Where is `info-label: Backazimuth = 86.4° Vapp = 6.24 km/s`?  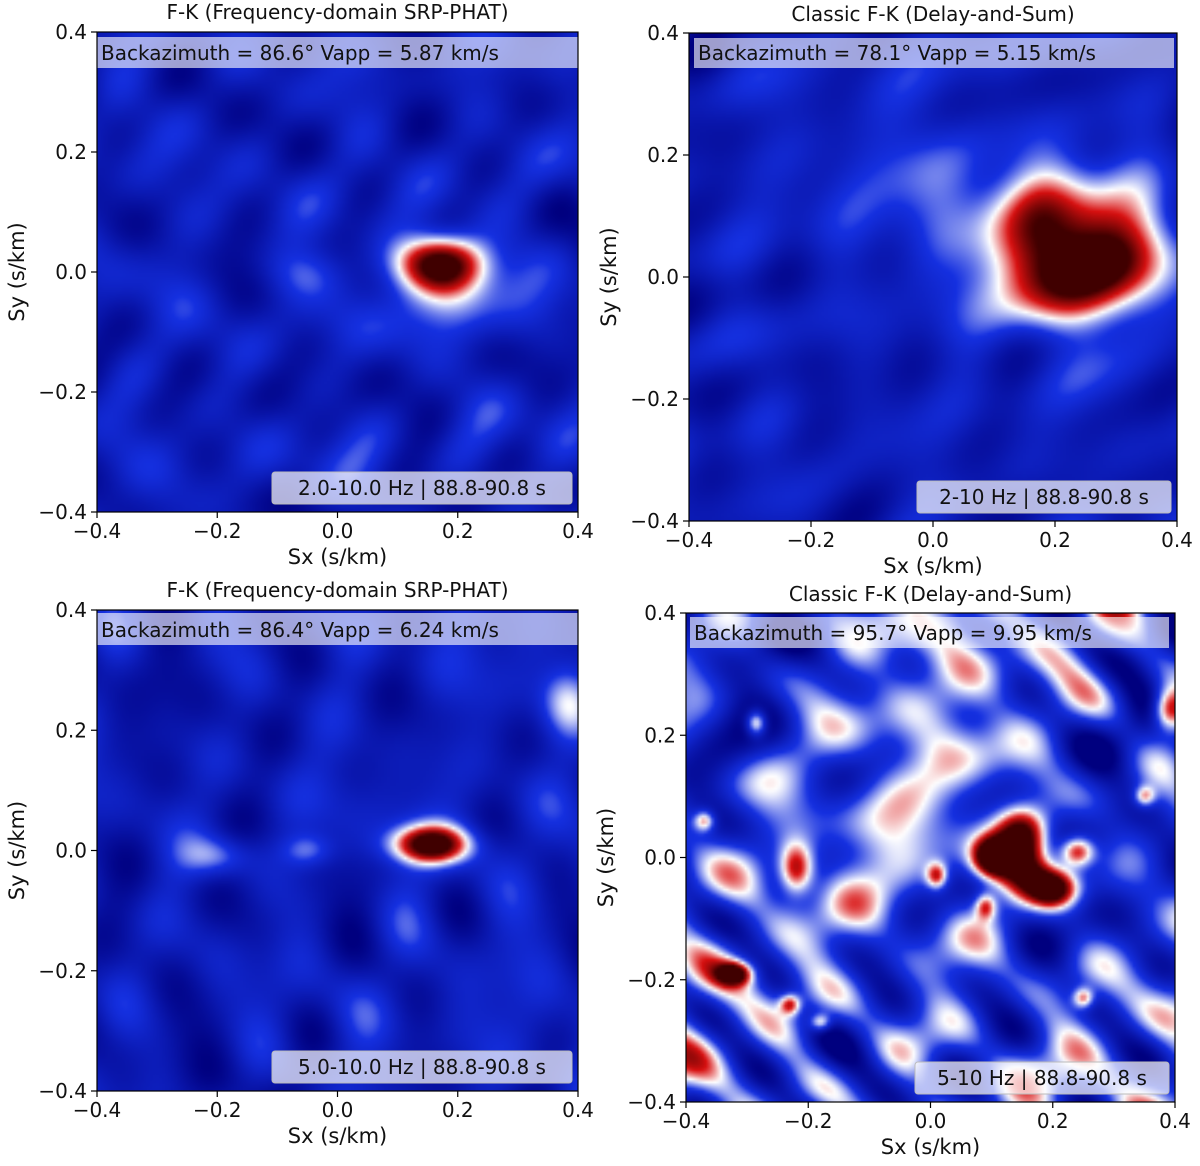
info-label: Backazimuth = 86.4° Vapp = 6.24 km/s is located at coordinates (300, 630).